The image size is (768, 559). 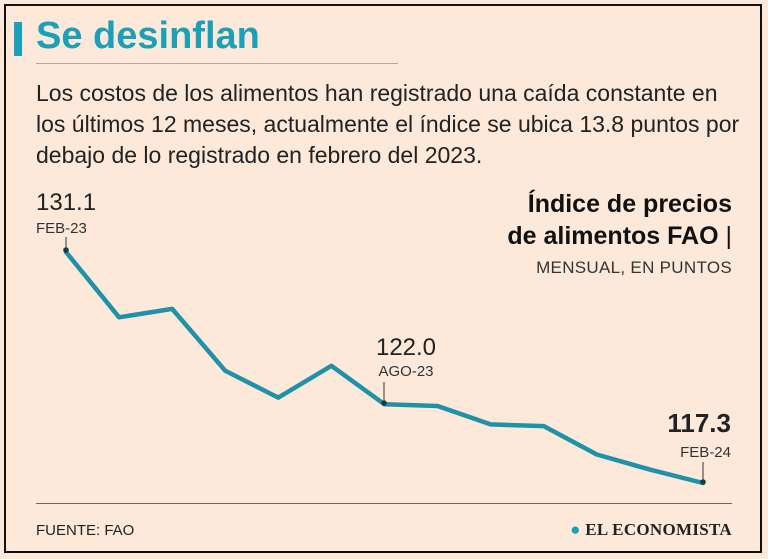 I want to click on annotation-value: 117.3, so click(x=699, y=423).